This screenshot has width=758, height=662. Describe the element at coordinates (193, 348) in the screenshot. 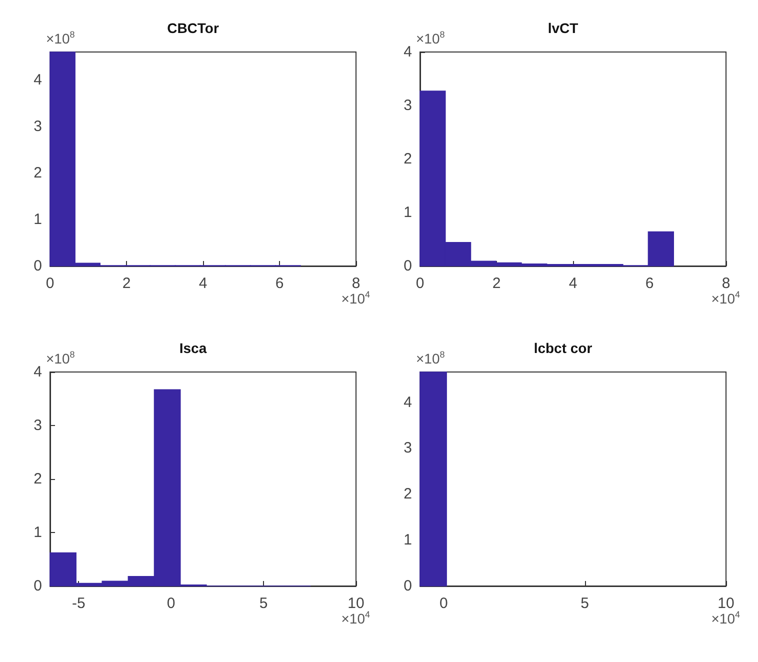

I see `chart-title: Isca` at that location.